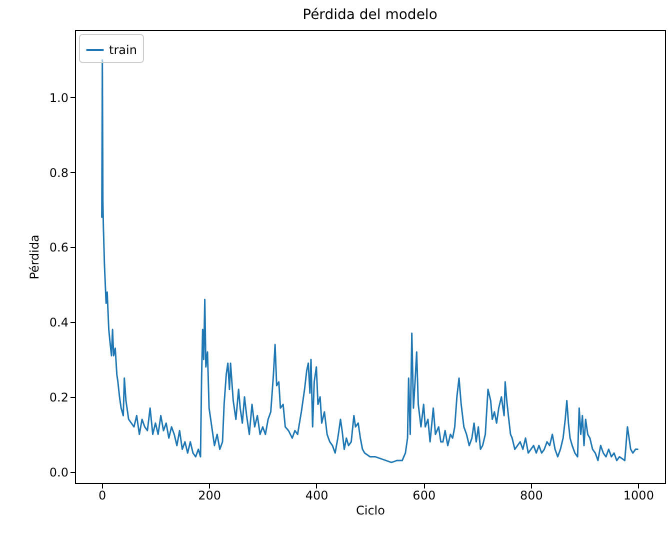 This screenshot has height=533, width=668. Describe the element at coordinates (424, 495) in the screenshot. I see `x-tick-label: 600` at that location.